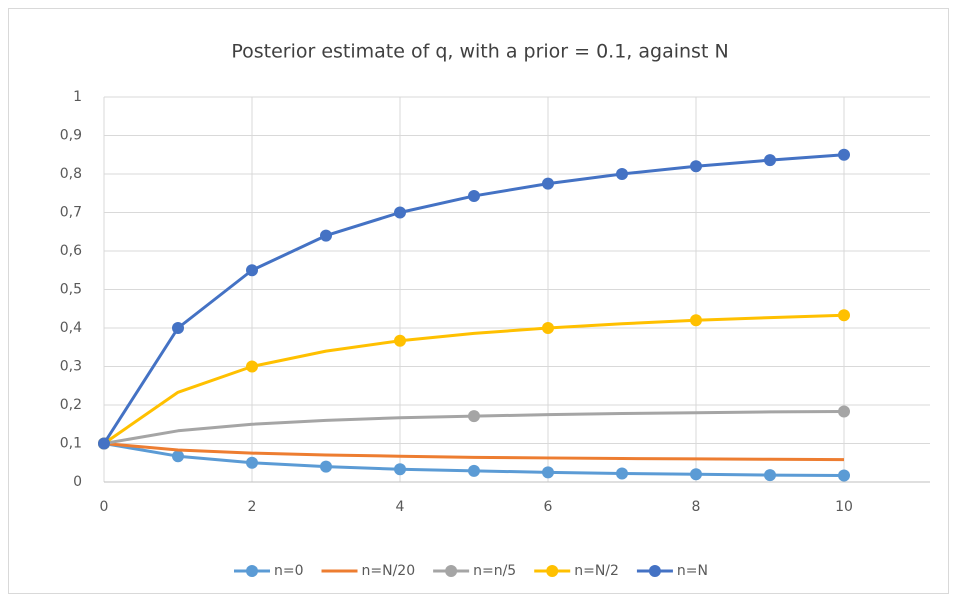 The width and height of the screenshot is (959, 602). Describe the element at coordinates (400, 507) in the screenshot. I see `x-tick-label: 4` at that location.